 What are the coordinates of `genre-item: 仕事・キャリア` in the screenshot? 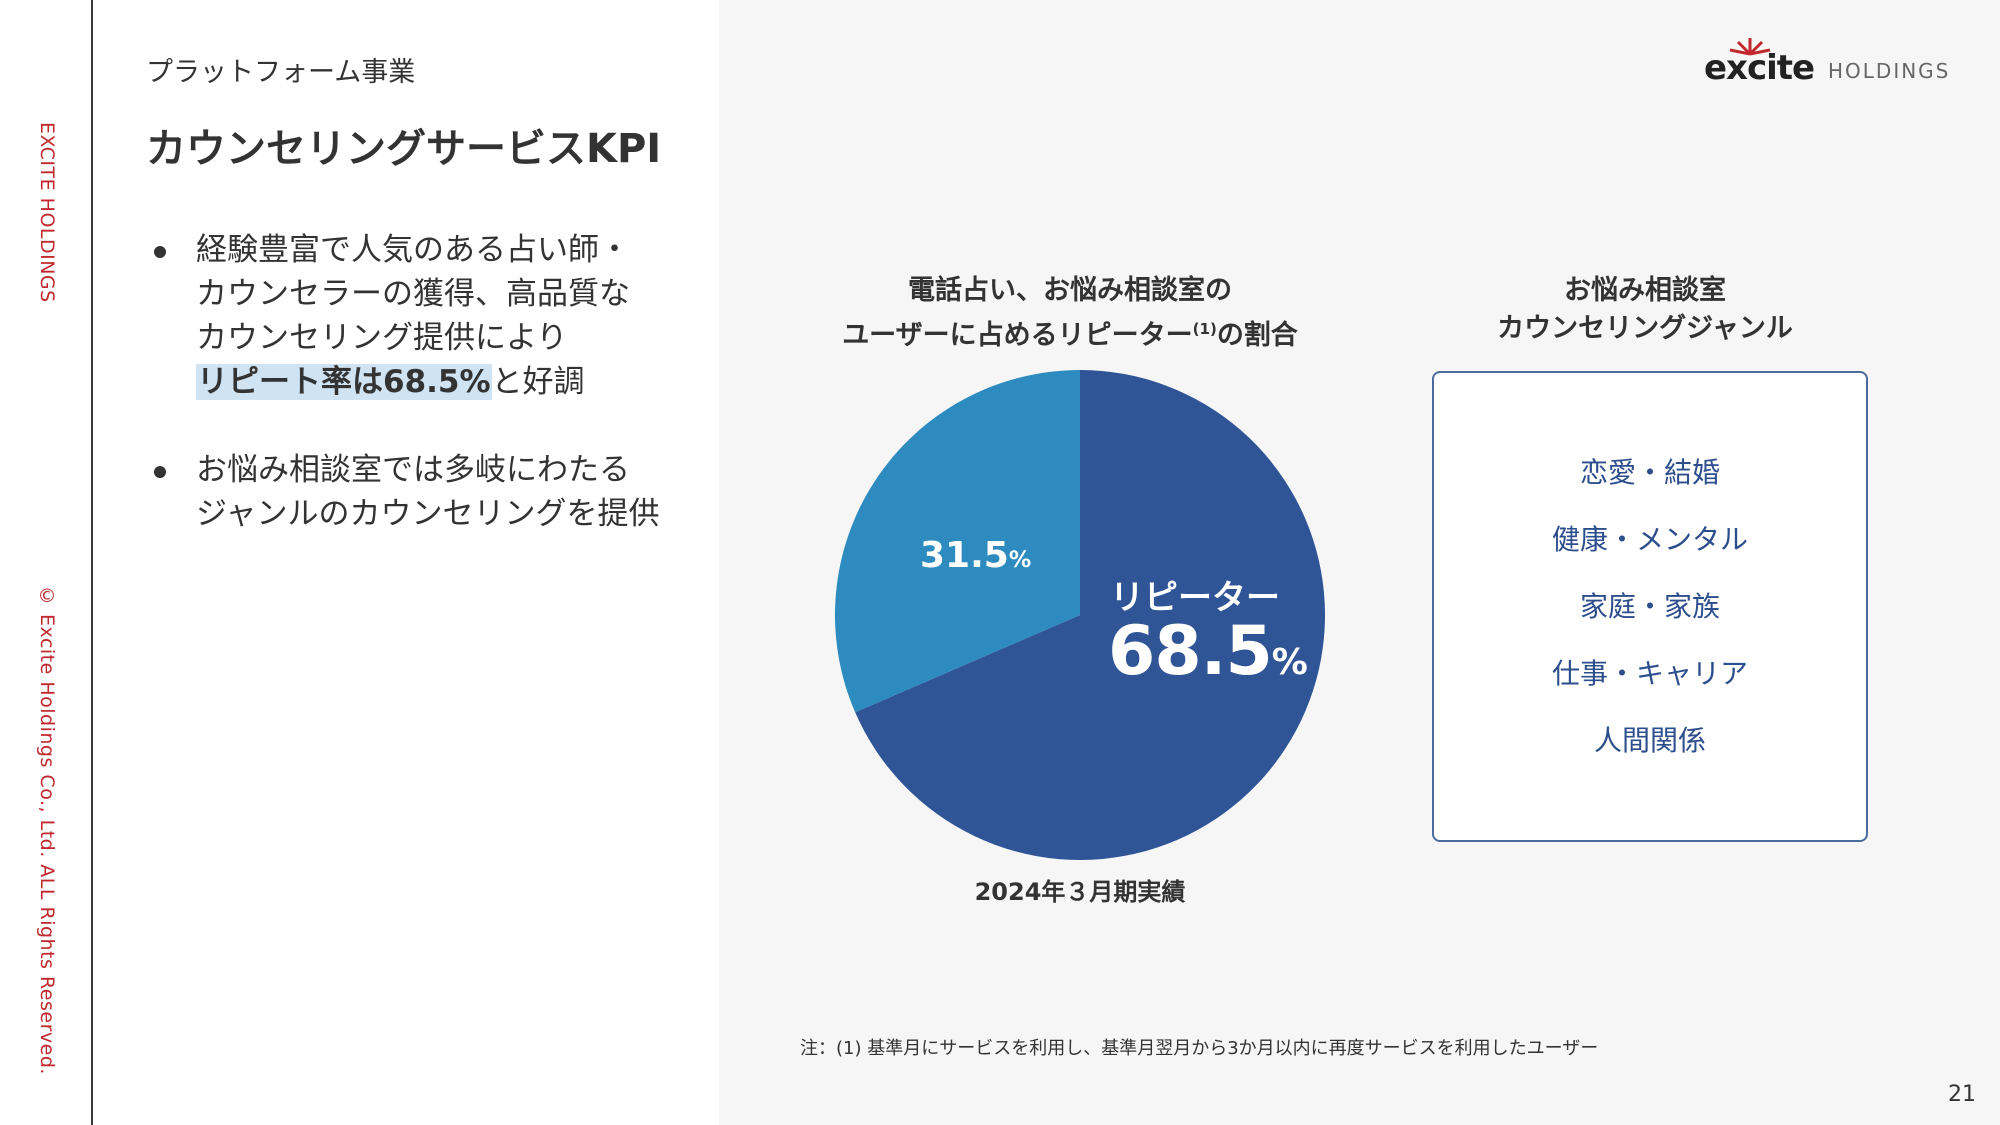 It's located at (1649, 673).